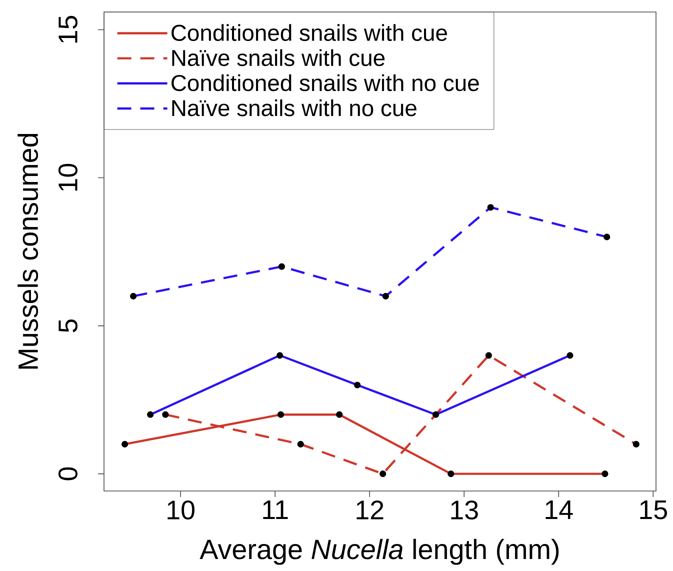 The image size is (673, 571). I want to click on y-tick-label: 10, so click(68, 177).